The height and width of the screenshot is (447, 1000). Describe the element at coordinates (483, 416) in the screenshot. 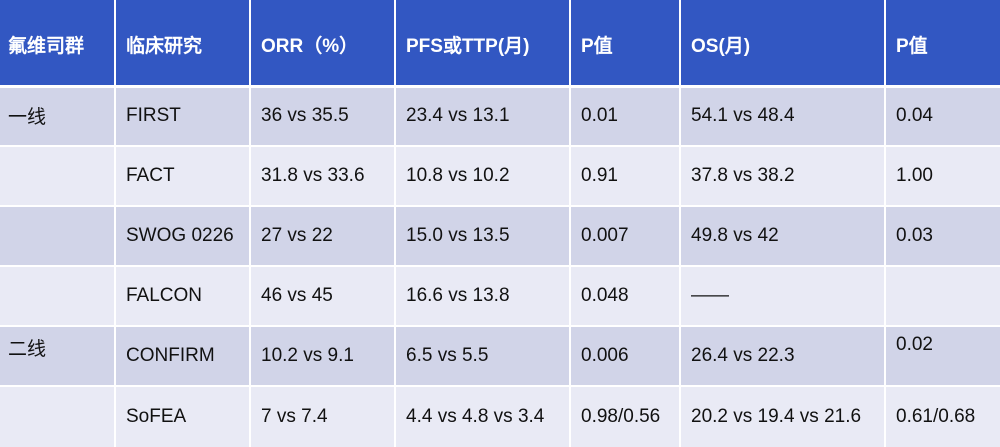

I see `pfs-cell: 4.4 vs 4.8 vs 3.4` at that location.